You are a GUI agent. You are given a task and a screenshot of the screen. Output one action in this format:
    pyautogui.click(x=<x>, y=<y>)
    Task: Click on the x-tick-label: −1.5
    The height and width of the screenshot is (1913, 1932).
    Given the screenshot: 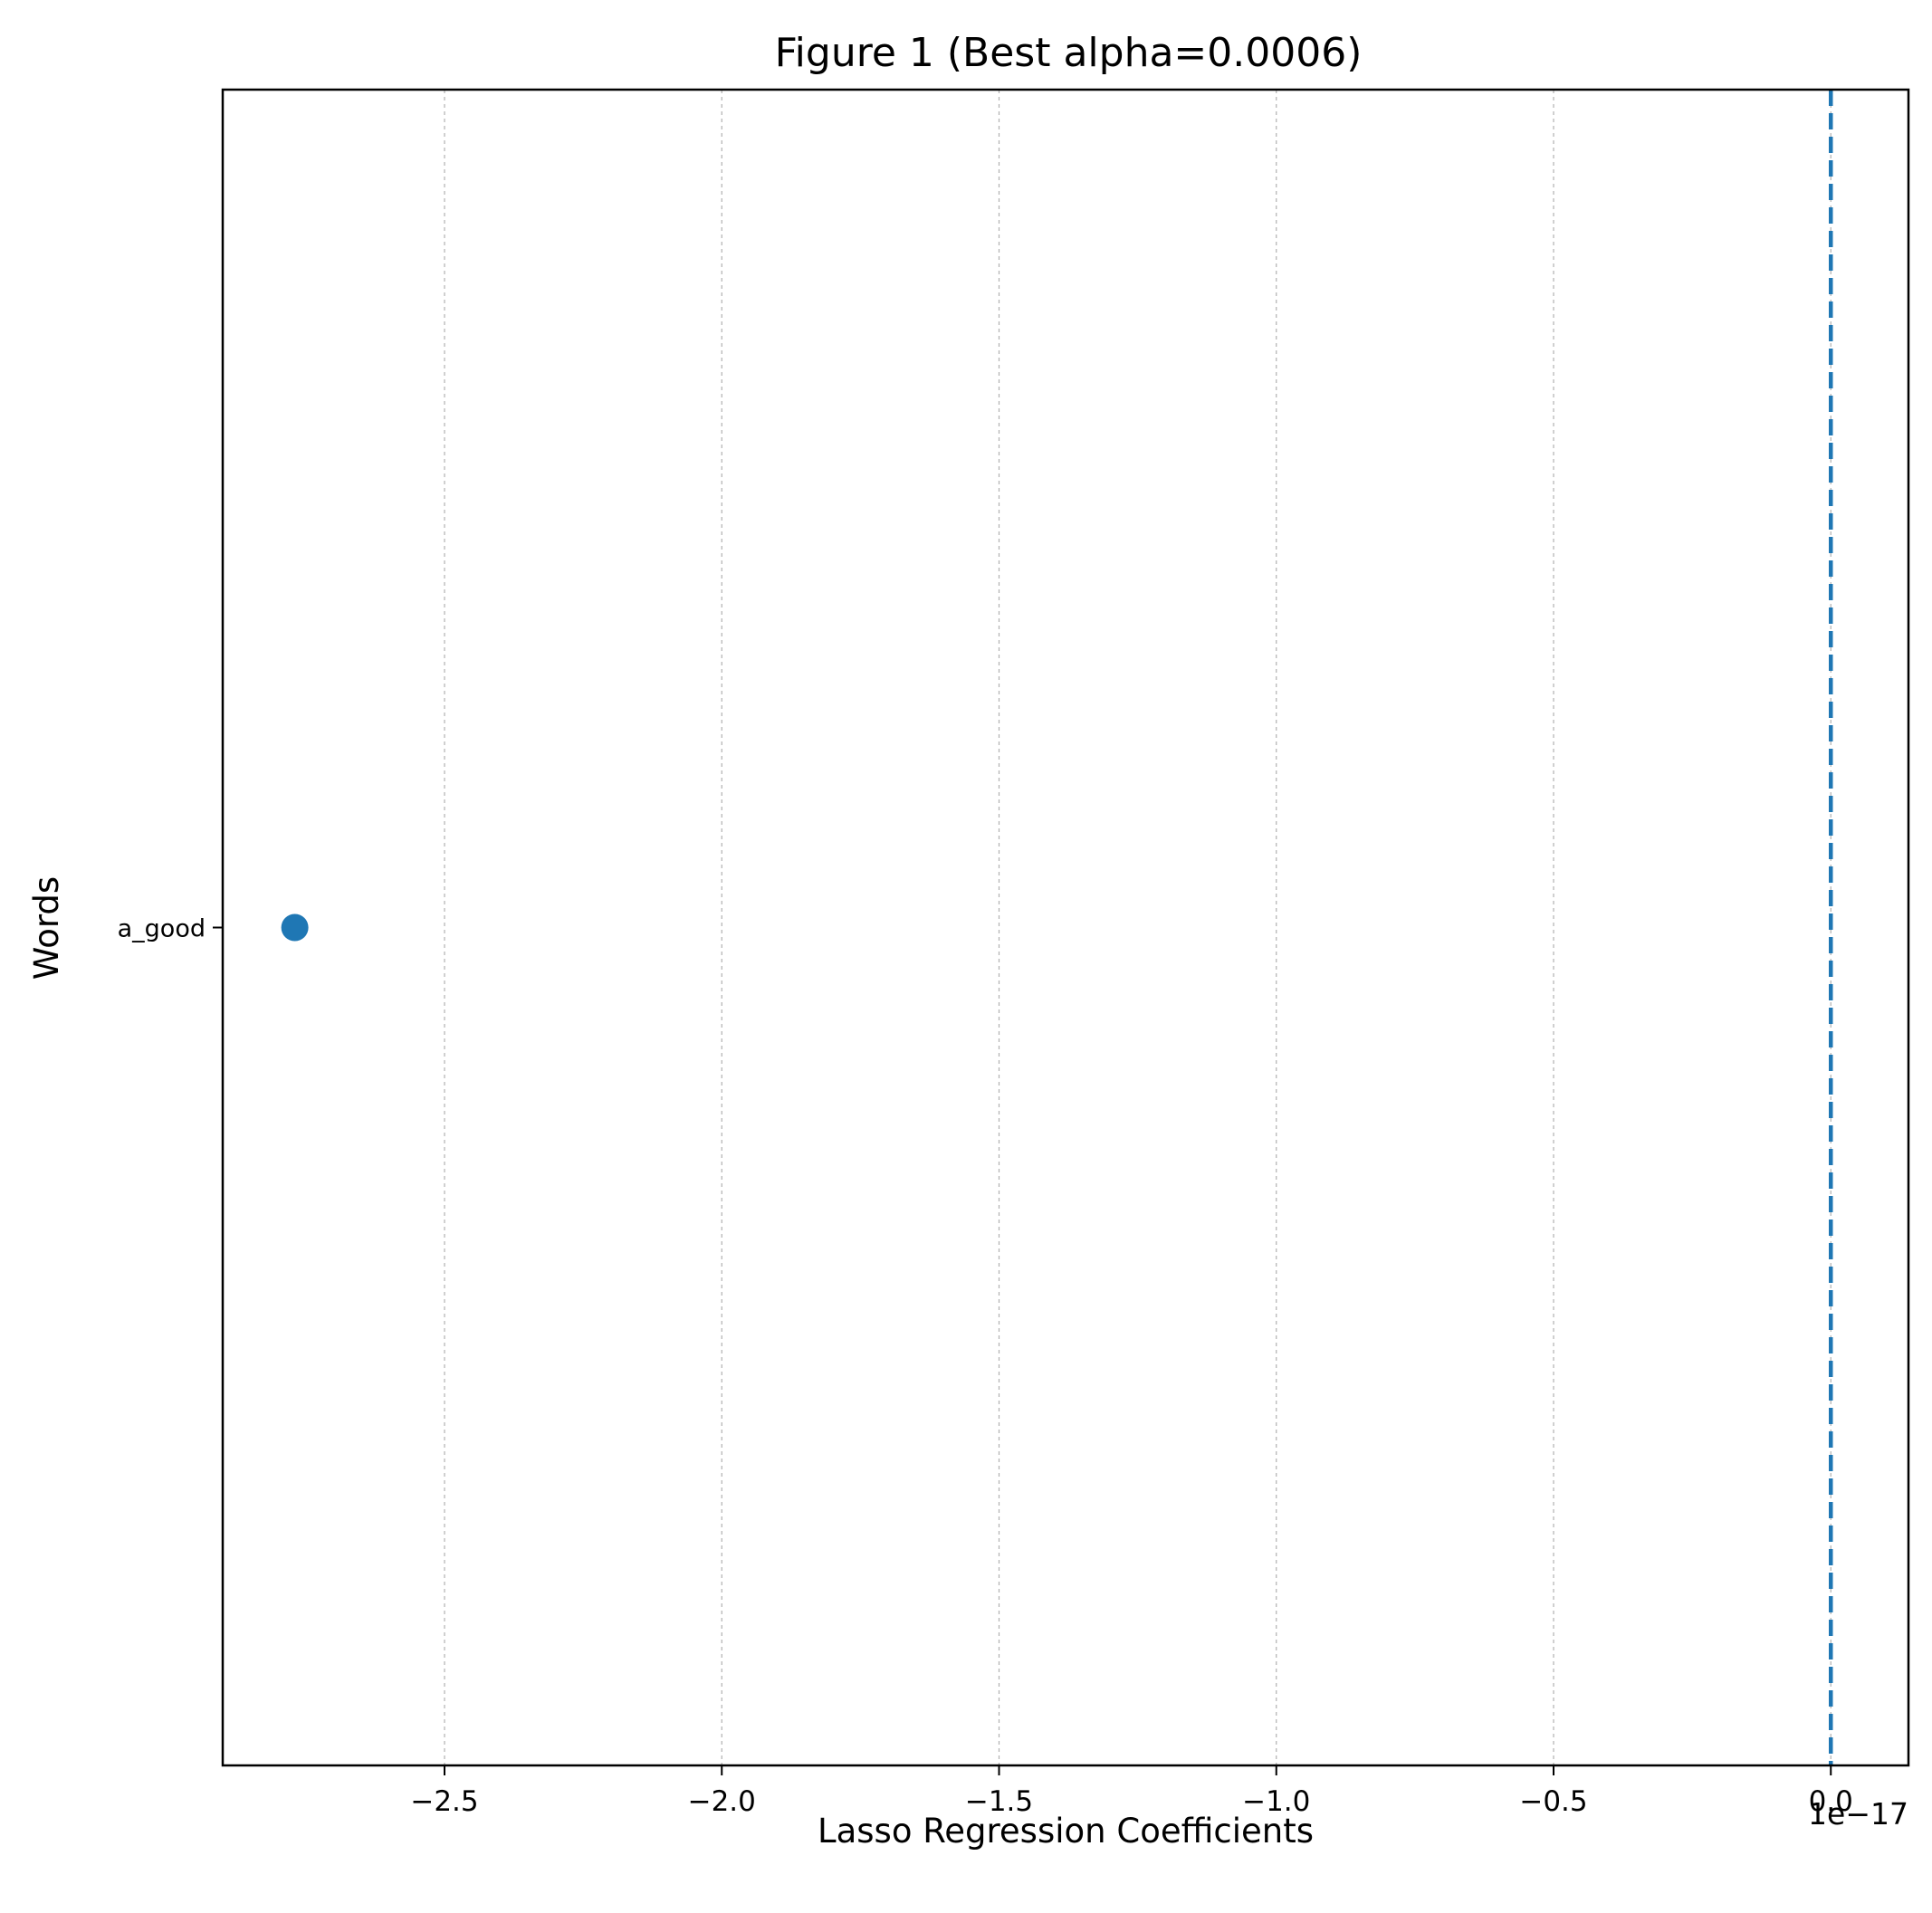 What is the action you would take?
    pyautogui.click(x=999, y=1801)
    